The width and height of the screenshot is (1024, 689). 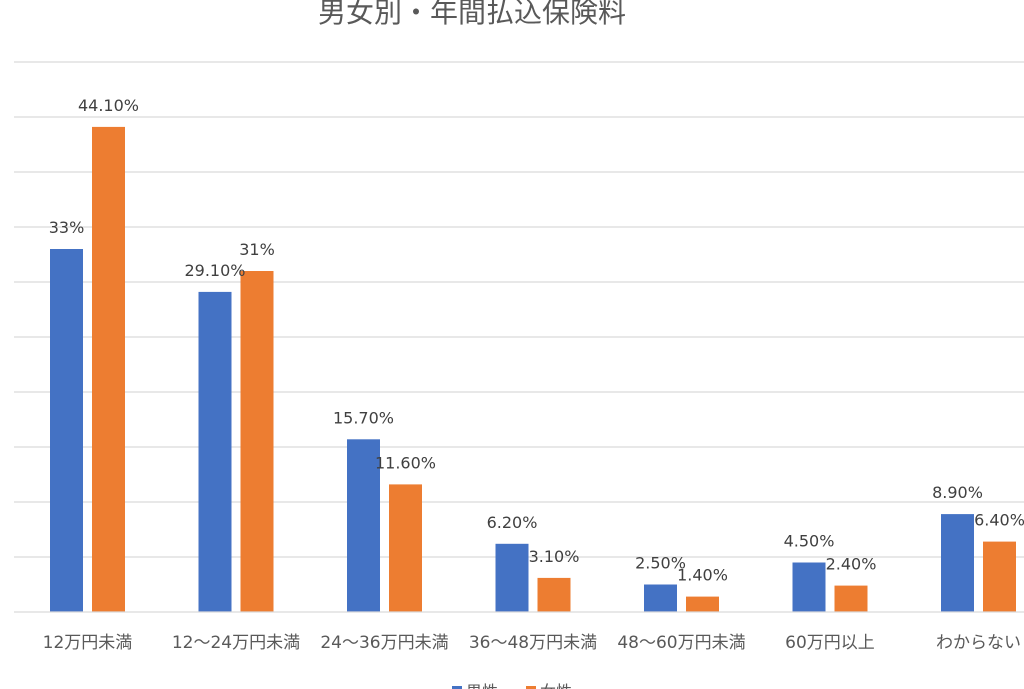 I want to click on data-label: 29.10%, so click(x=214, y=270).